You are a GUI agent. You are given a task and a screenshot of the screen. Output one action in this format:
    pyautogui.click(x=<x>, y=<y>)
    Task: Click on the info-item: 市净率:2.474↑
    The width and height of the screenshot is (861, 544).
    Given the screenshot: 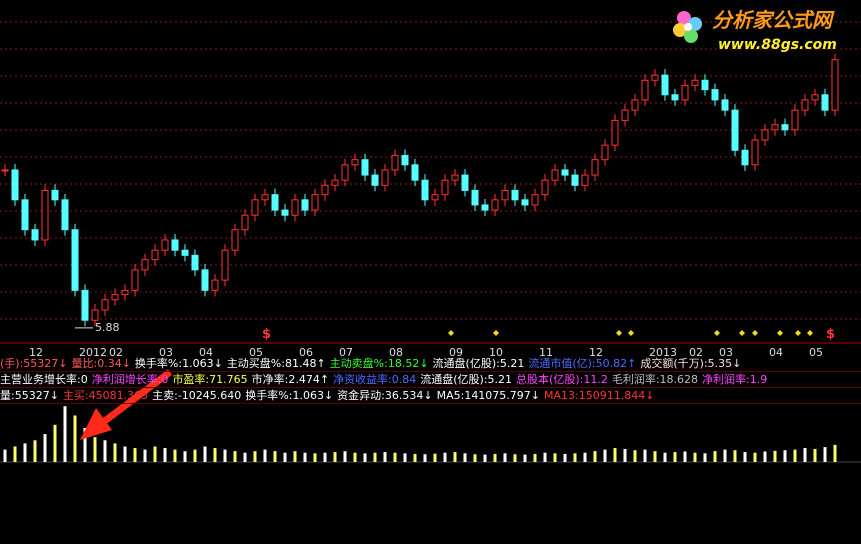 What is the action you would take?
    pyautogui.click(x=290, y=379)
    